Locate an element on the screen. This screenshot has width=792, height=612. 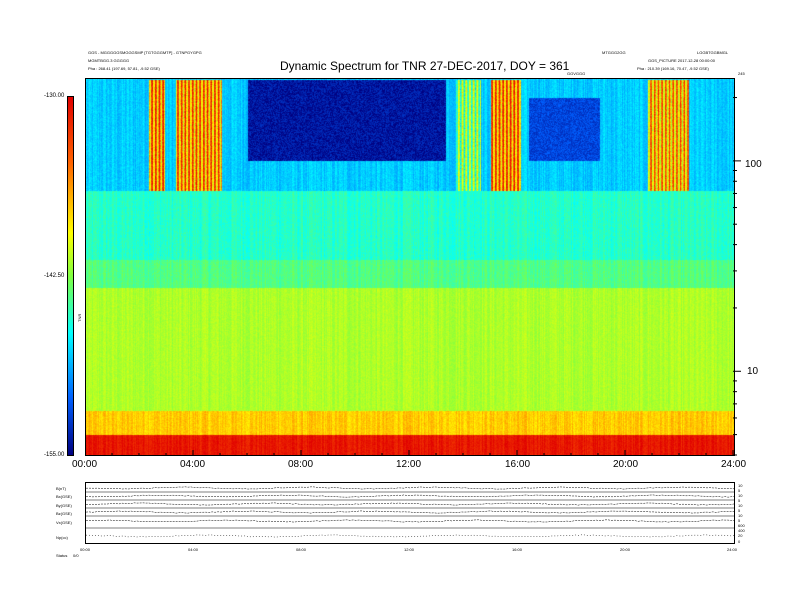
panel-x-tick-6: 24:00 is located at coordinates (732, 549).